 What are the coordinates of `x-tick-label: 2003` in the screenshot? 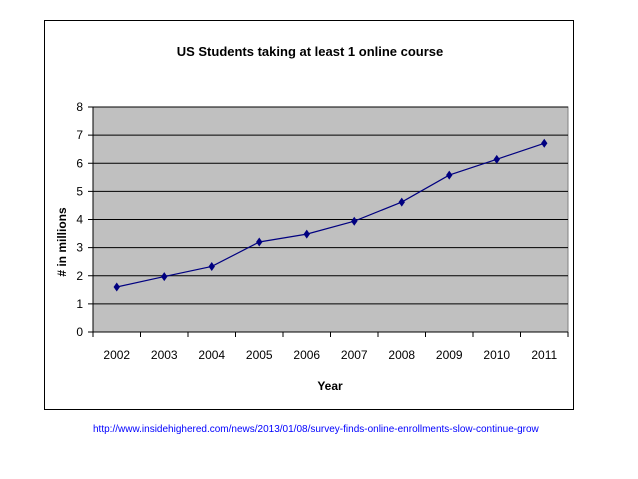 It's located at (164, 355).